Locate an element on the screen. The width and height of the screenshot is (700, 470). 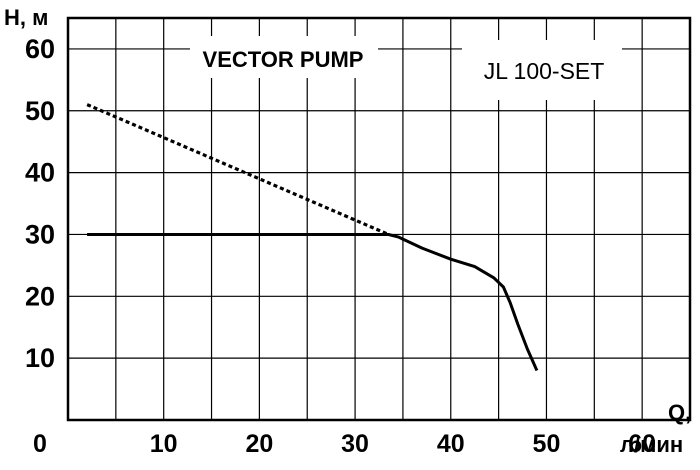
dotted-curve-line is located at coordinates (238, 169).